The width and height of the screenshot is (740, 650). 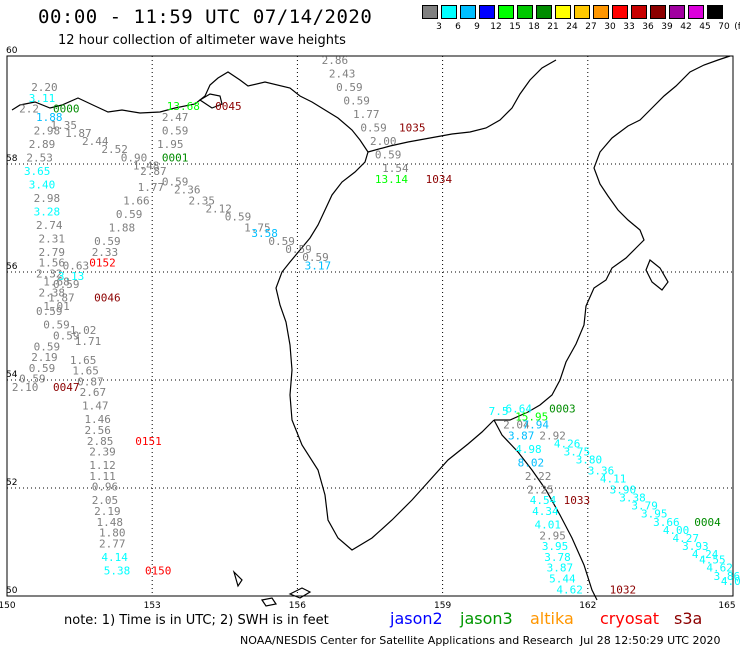 I want to click on legend-bin-label: 6, so click(x=458, y=27).